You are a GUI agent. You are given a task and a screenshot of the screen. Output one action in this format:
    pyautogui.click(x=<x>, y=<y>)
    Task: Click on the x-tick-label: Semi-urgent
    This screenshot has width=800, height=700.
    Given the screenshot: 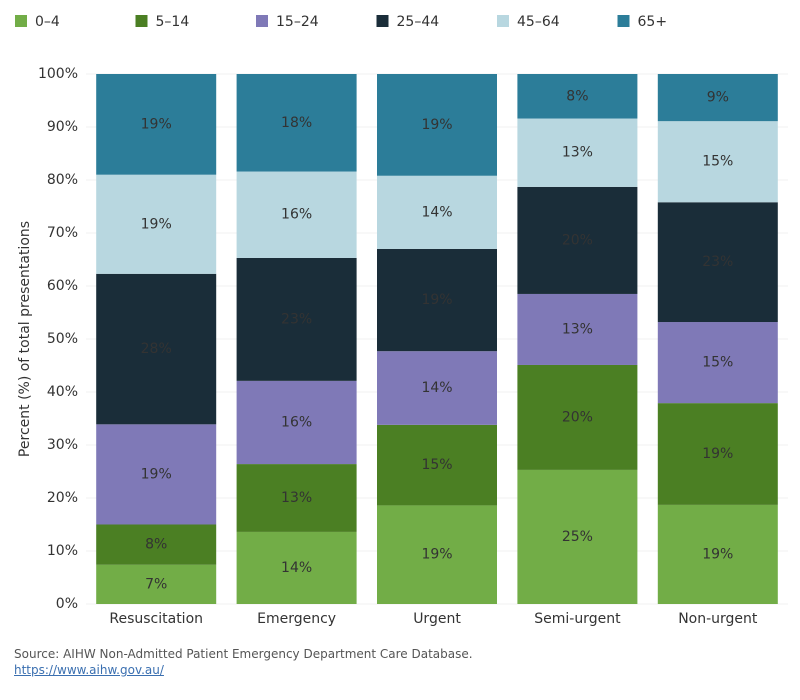 What is the action you would take?
    pyautogui.click(x=577, y=619)
    